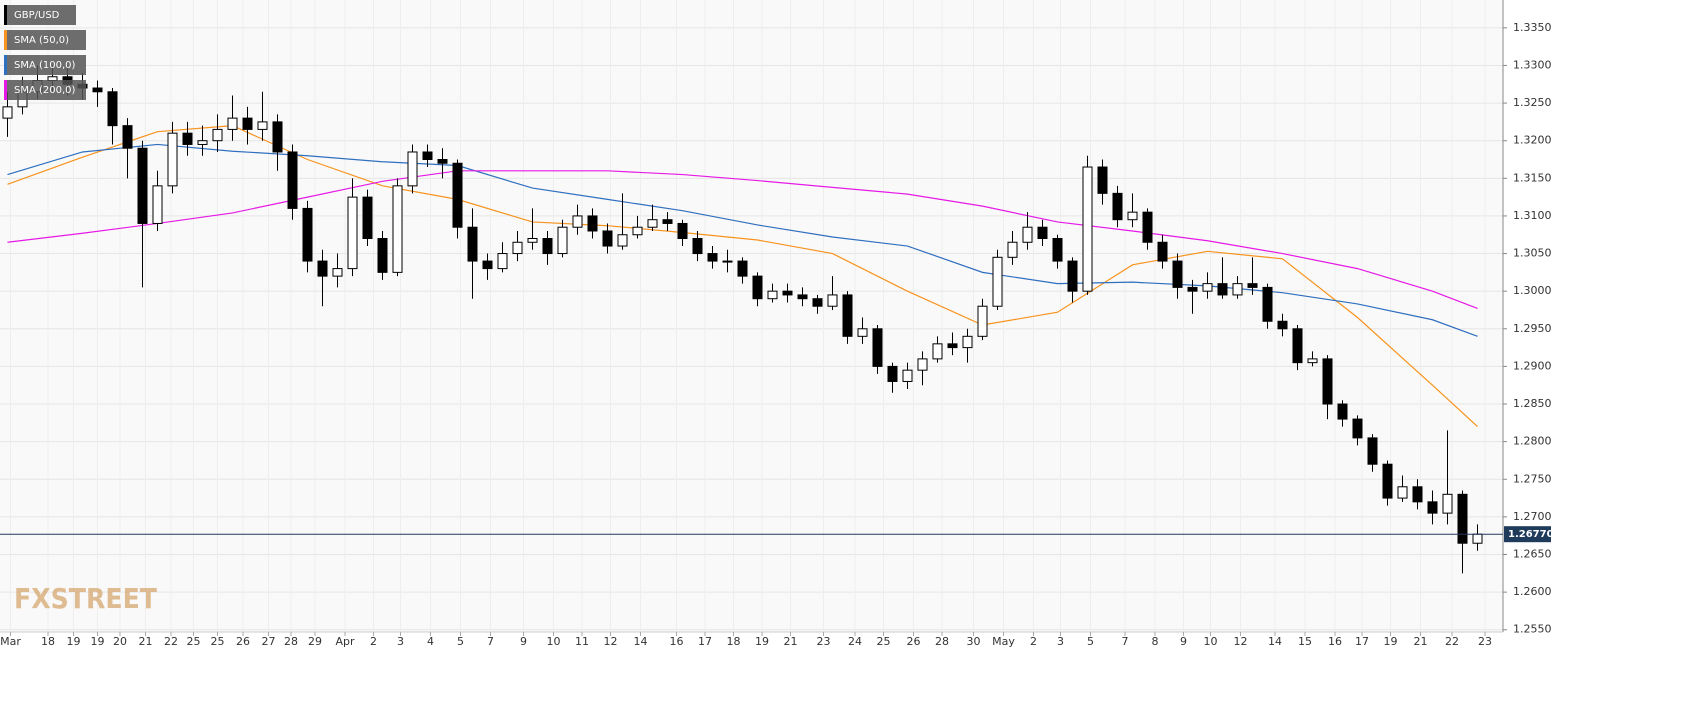 The image size is (1707, 716). What do you see at coordinates (1532, 290) in the screenshot?
I see `y-tick-label: 1.3000` at bounding box center [1532, 290].